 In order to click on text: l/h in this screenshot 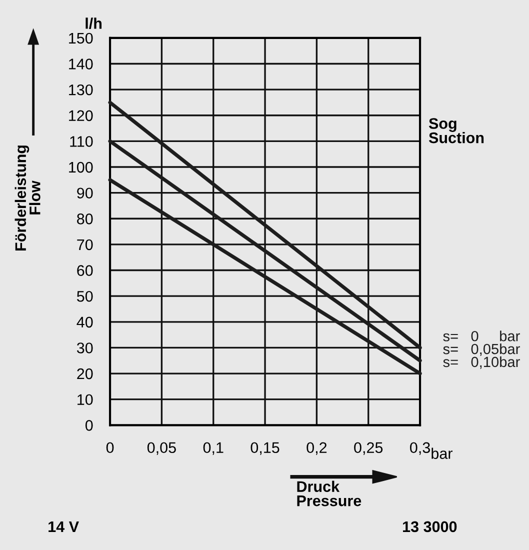, I will do `click(94, 24)`.